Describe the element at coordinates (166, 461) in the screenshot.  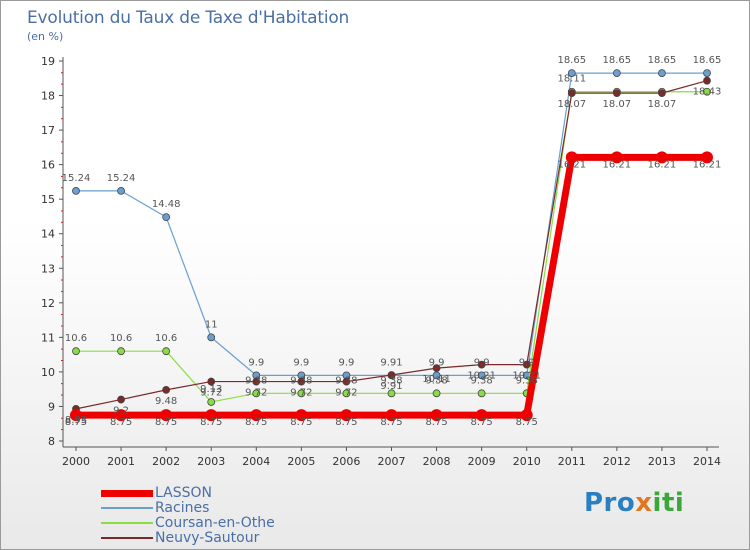
I see `x-tick-label: 2002` at that location.